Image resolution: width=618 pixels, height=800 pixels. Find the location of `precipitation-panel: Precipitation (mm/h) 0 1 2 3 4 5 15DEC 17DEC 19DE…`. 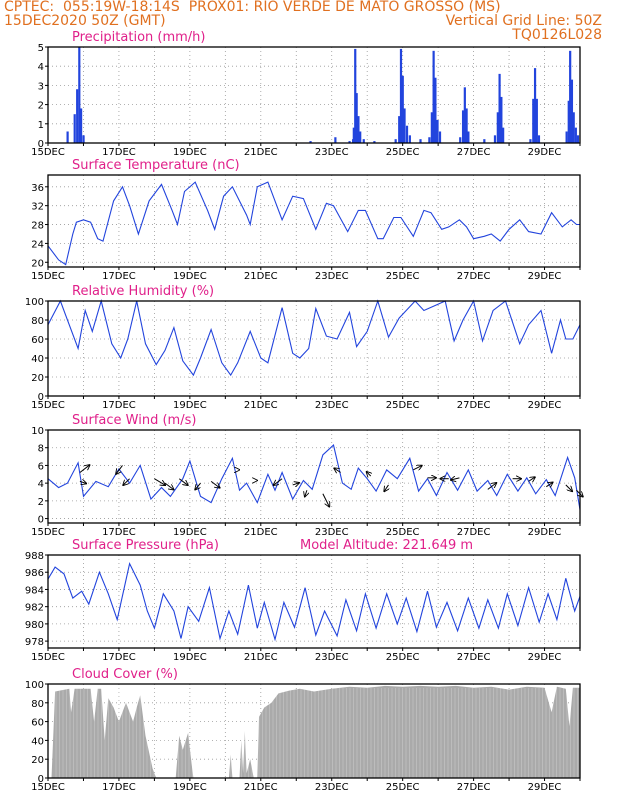

precipitation-panel: Precipitation (mm/h) 0 1 2 3 4 5 15DEC 17DEC 19DE… is located at coordinates (306, 94).